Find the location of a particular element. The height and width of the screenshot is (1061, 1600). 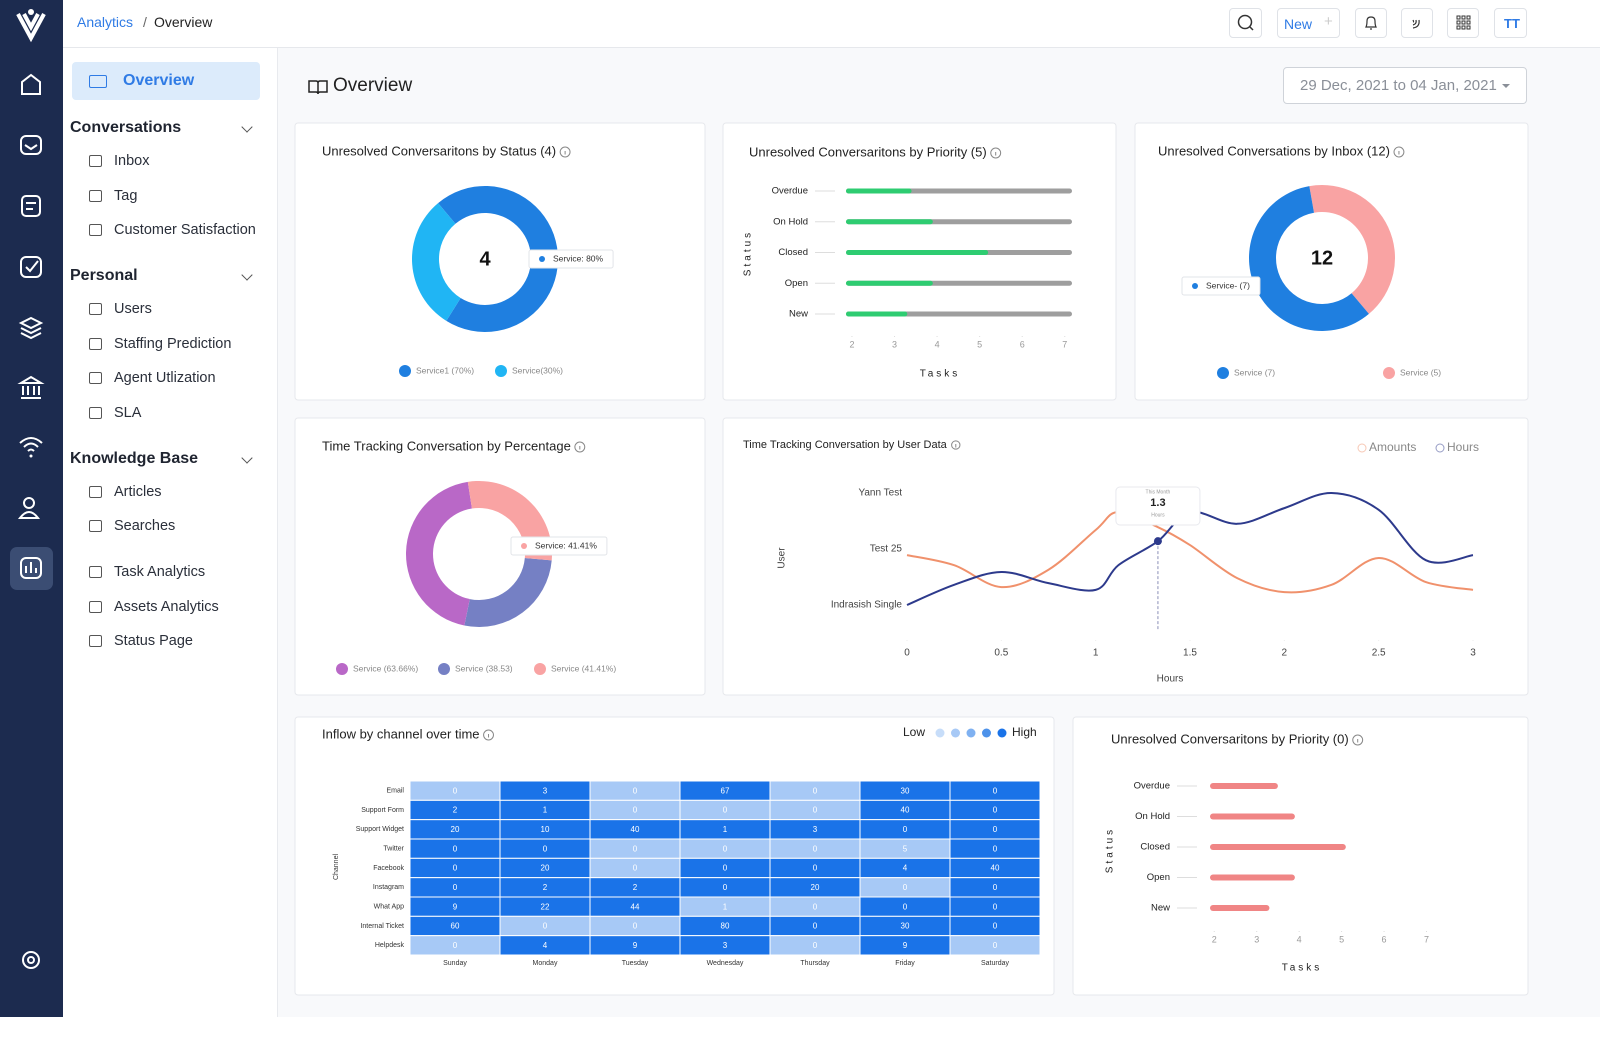

x-tick-label: 4 is located at coordinates (1299, 939).